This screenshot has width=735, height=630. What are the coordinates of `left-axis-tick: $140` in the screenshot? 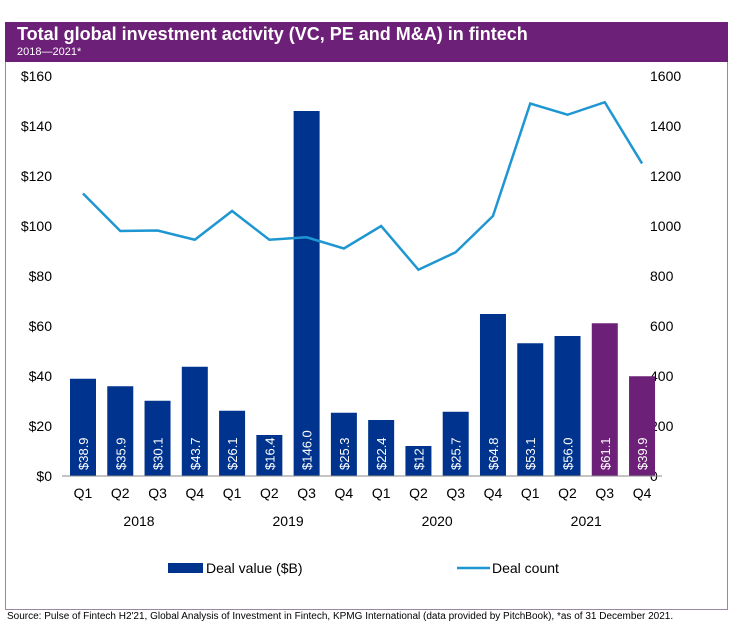 It's located at (36, 126).